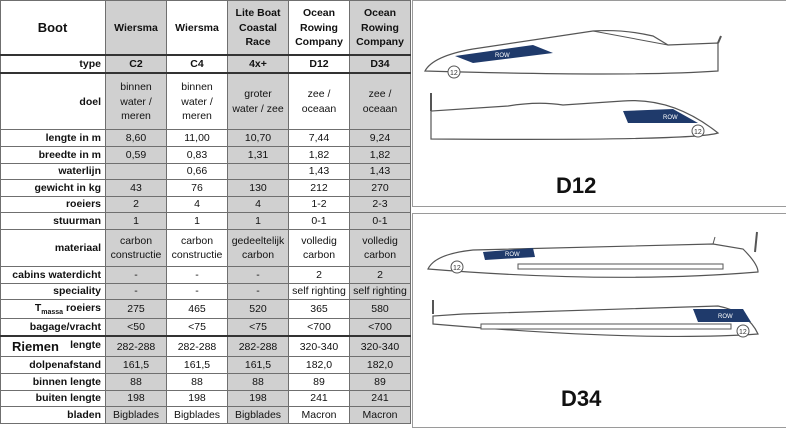 Image resolution: width=786 pixels, height=428 pixels. I want to click on cell-line: 0,83, so click(197, 154).